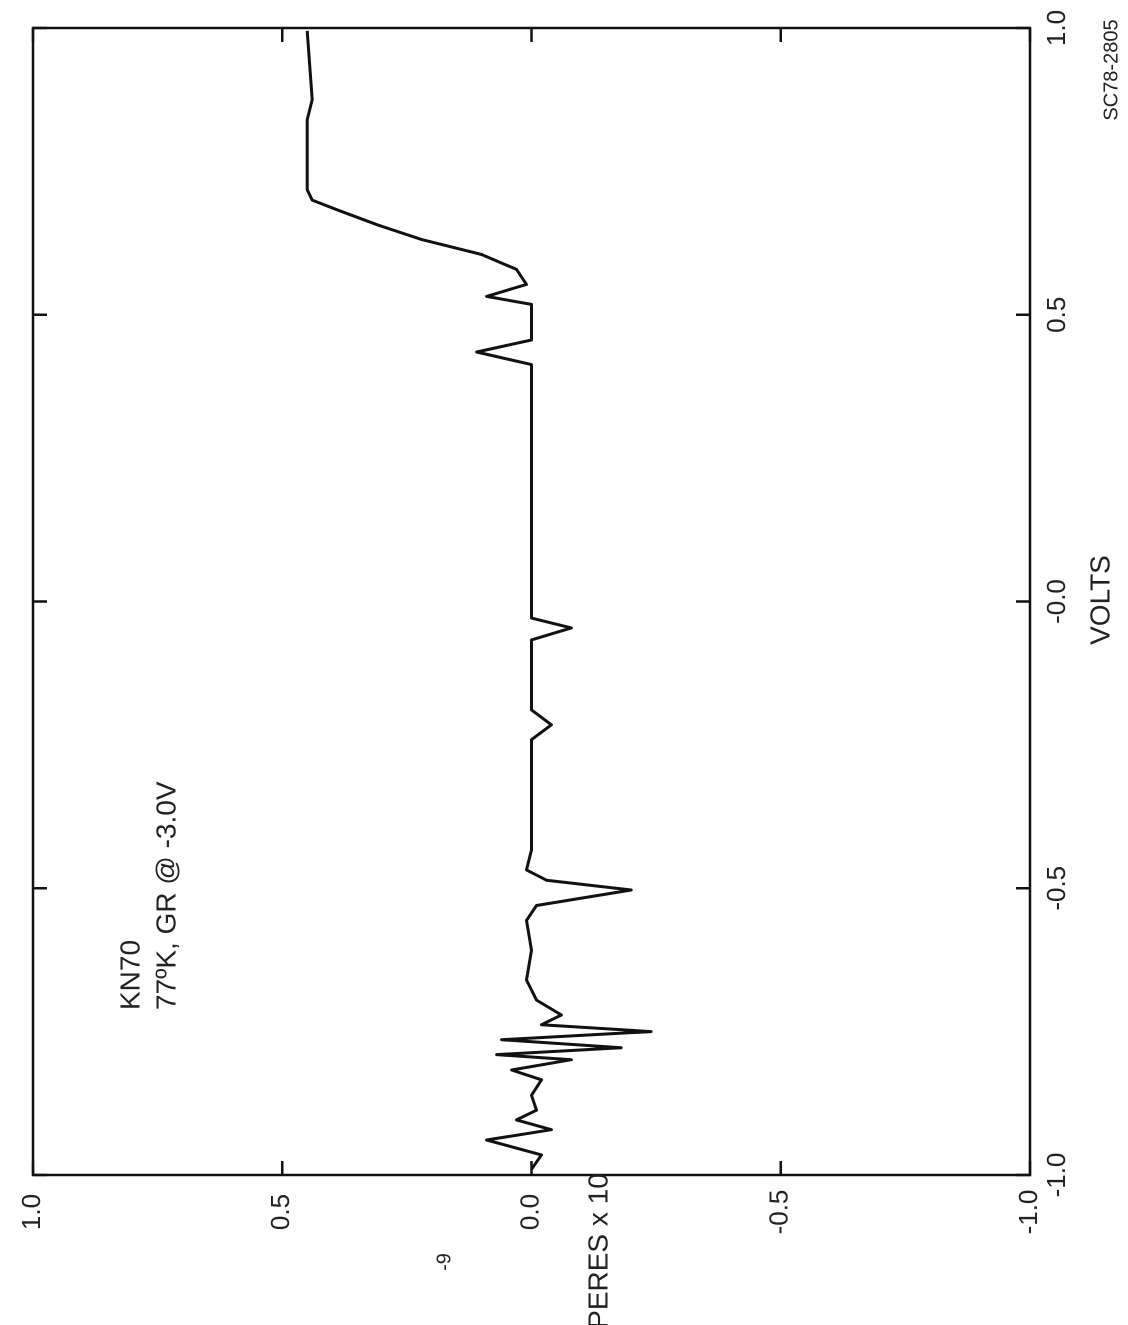 This screenshot has width=1128, height=1325. What do you see at coordinates (1056, 1175) in the screenshot?
I see `x-tick-label: -1.0` at bounding box center [1056, 1175].